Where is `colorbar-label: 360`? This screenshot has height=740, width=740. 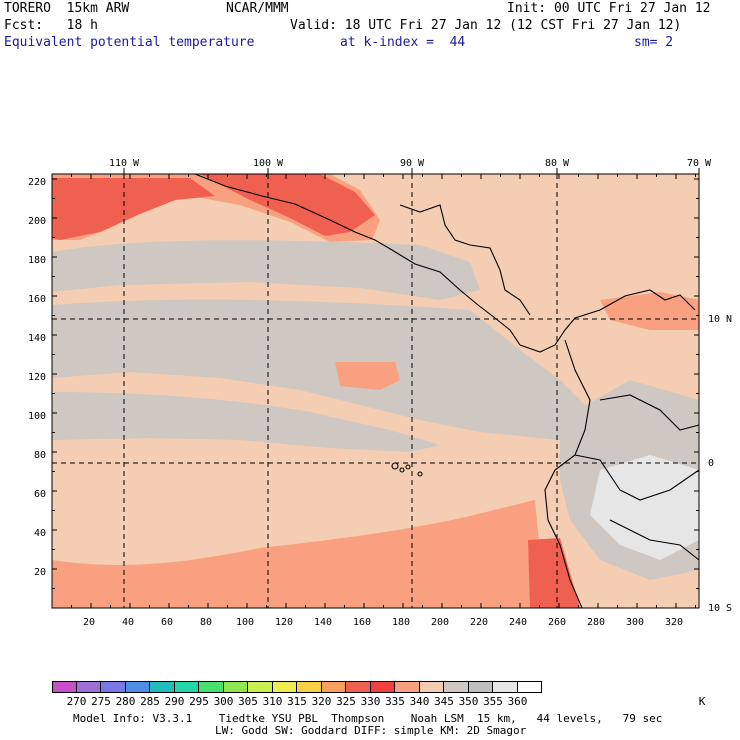 colorbar-label: 360 is located at coordinates (517, 701).